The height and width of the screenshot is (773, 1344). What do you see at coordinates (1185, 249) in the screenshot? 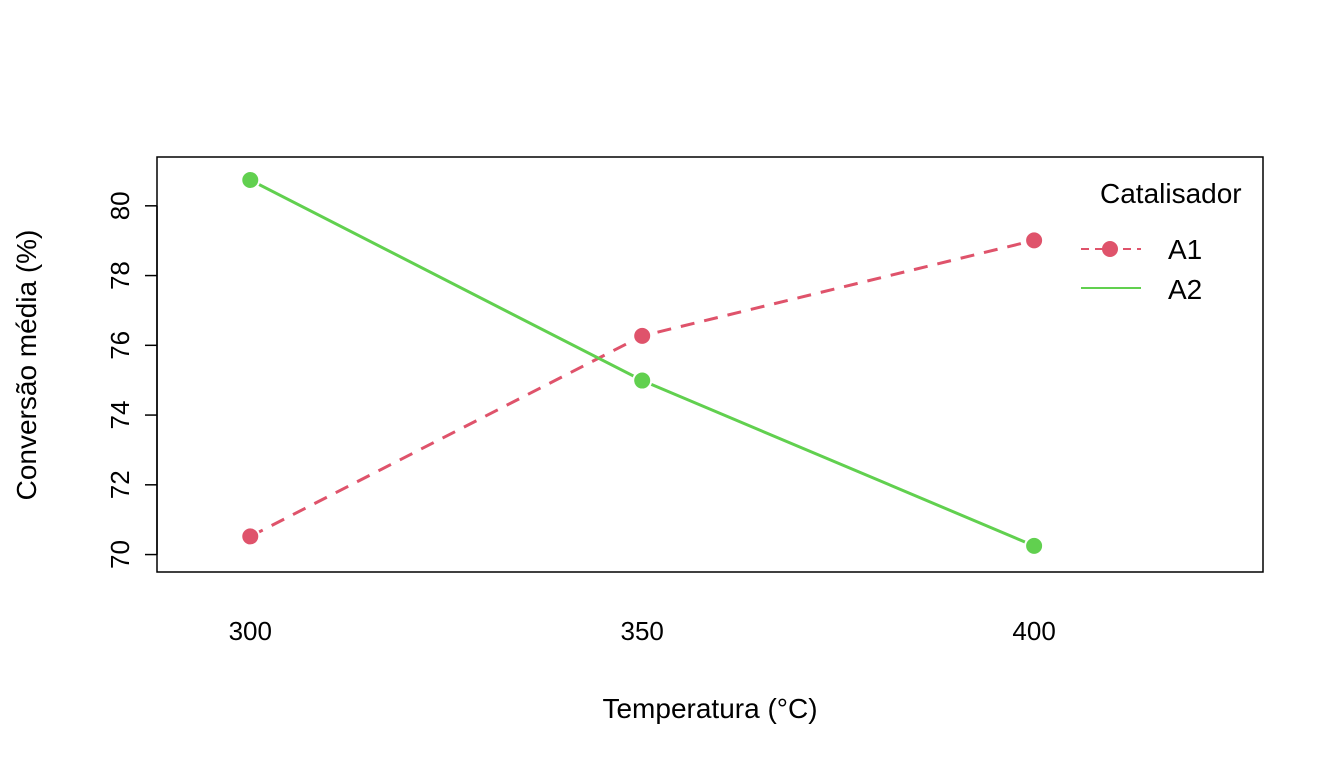
I see `legend-label-a1: A1` at bounding box center [1185, 249].